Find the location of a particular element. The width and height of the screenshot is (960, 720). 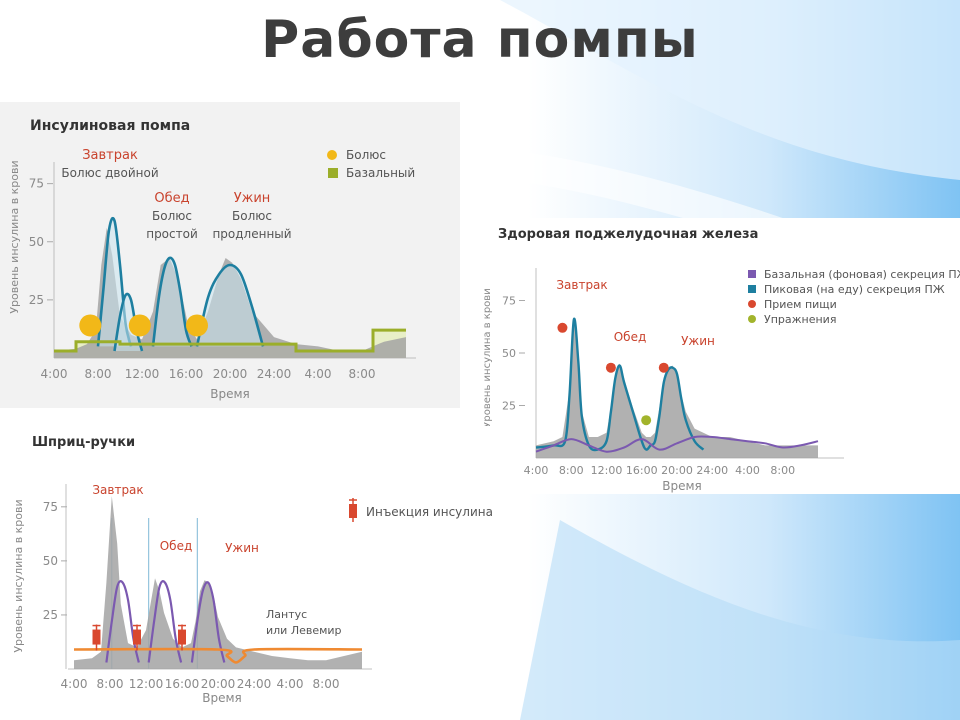

pump-annot-breakfast: Завтрак is located at coordinates (110, 155).